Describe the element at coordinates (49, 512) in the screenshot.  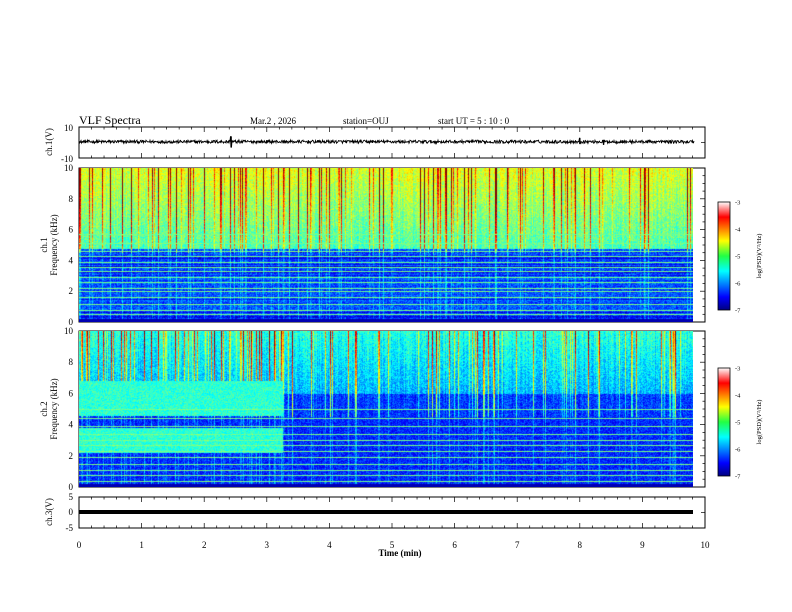
I see `ch3-waveform-ylabel: ch.3(V)` at that location.